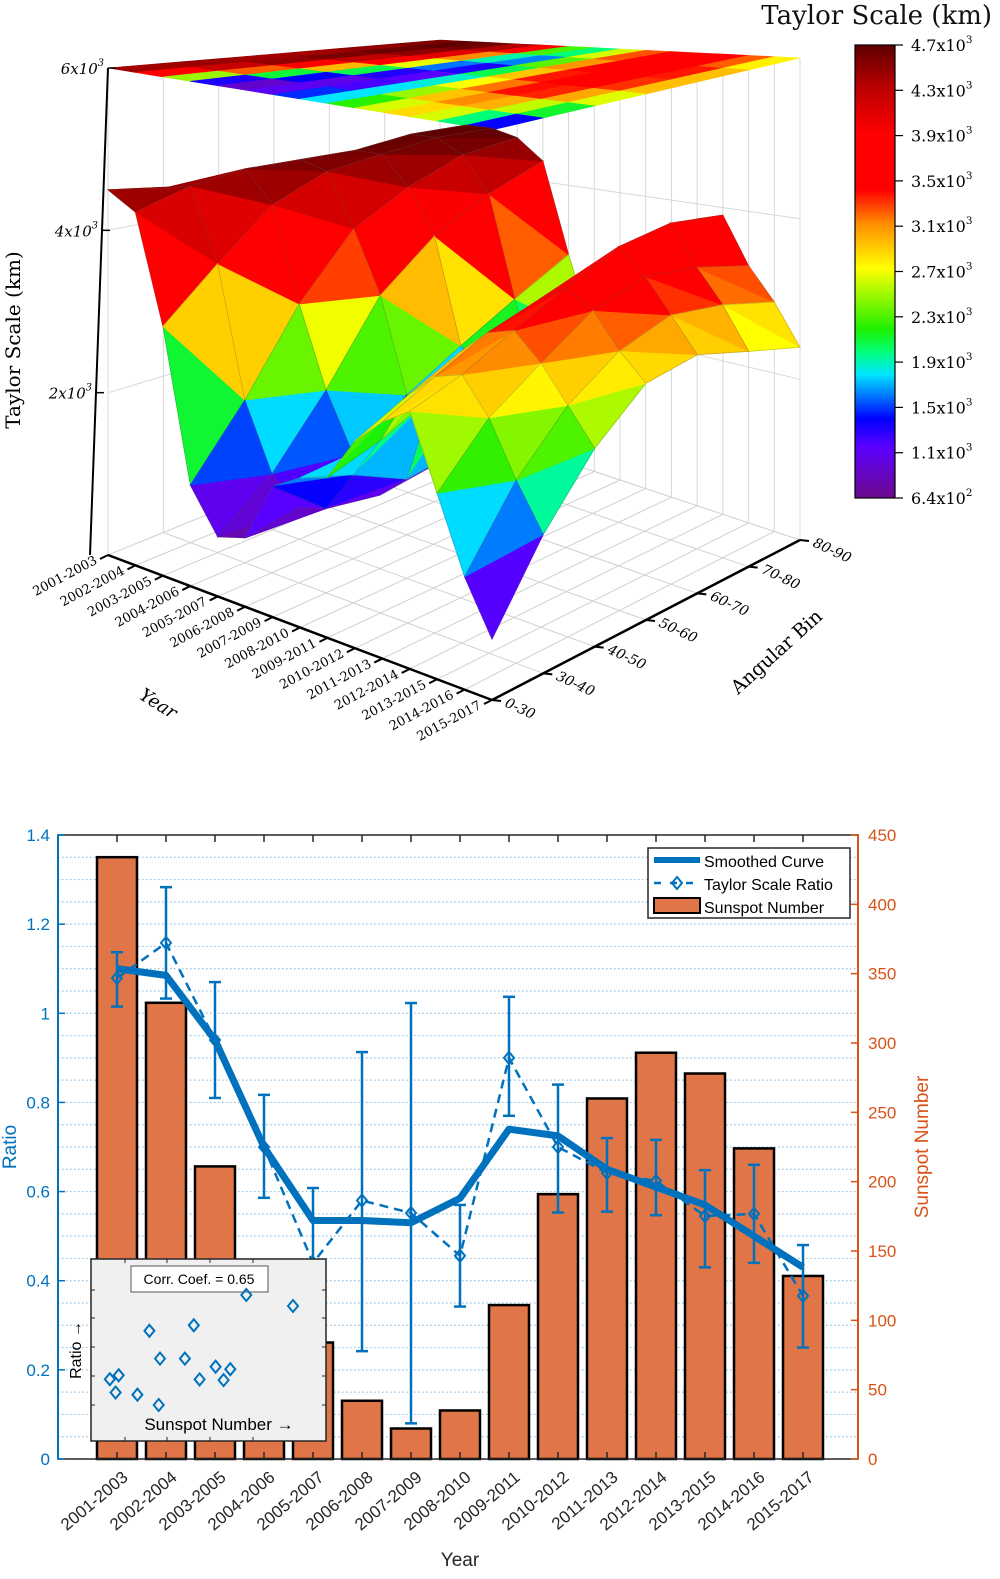  Describe the element at coordinates (875, 271) in the screenshot. I see `colorbar-bar` at that location.